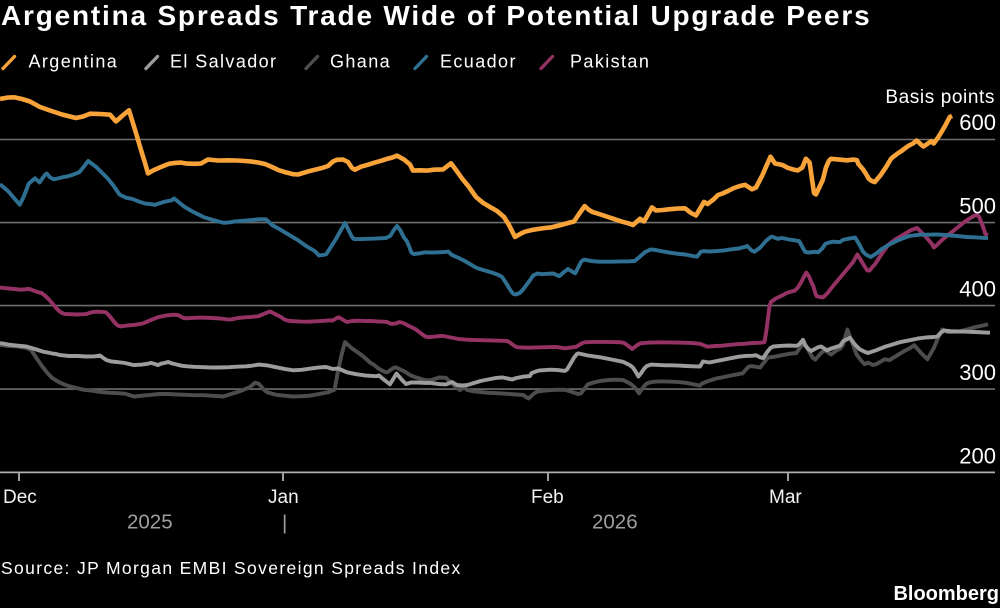 The height and width of the screenshot is (608, 1000). What do you see at coordinates (977, 206) in the screenshot?
I see `svg-text: 500` at bounding box center [977, 206].